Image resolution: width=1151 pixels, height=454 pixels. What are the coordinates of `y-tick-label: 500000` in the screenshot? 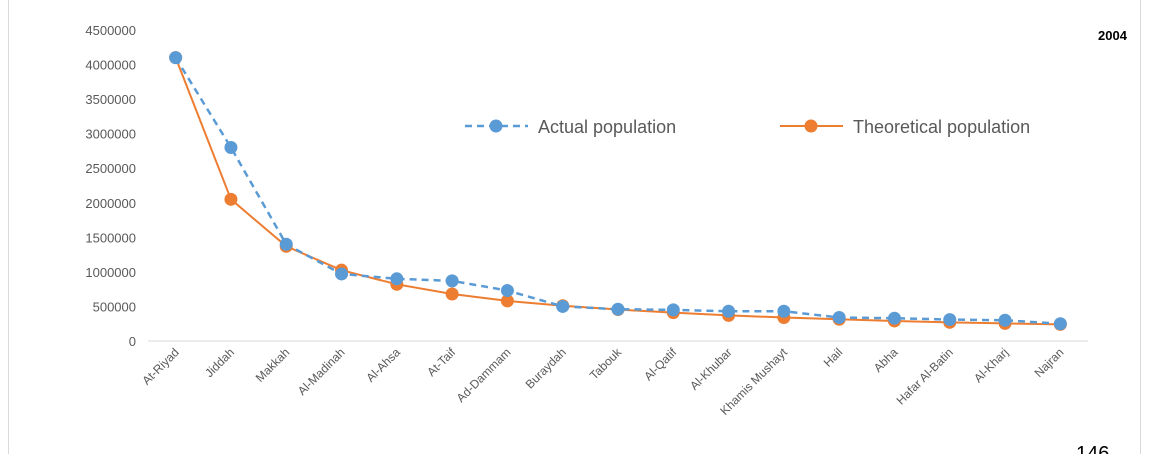 It's located at (114, 306).